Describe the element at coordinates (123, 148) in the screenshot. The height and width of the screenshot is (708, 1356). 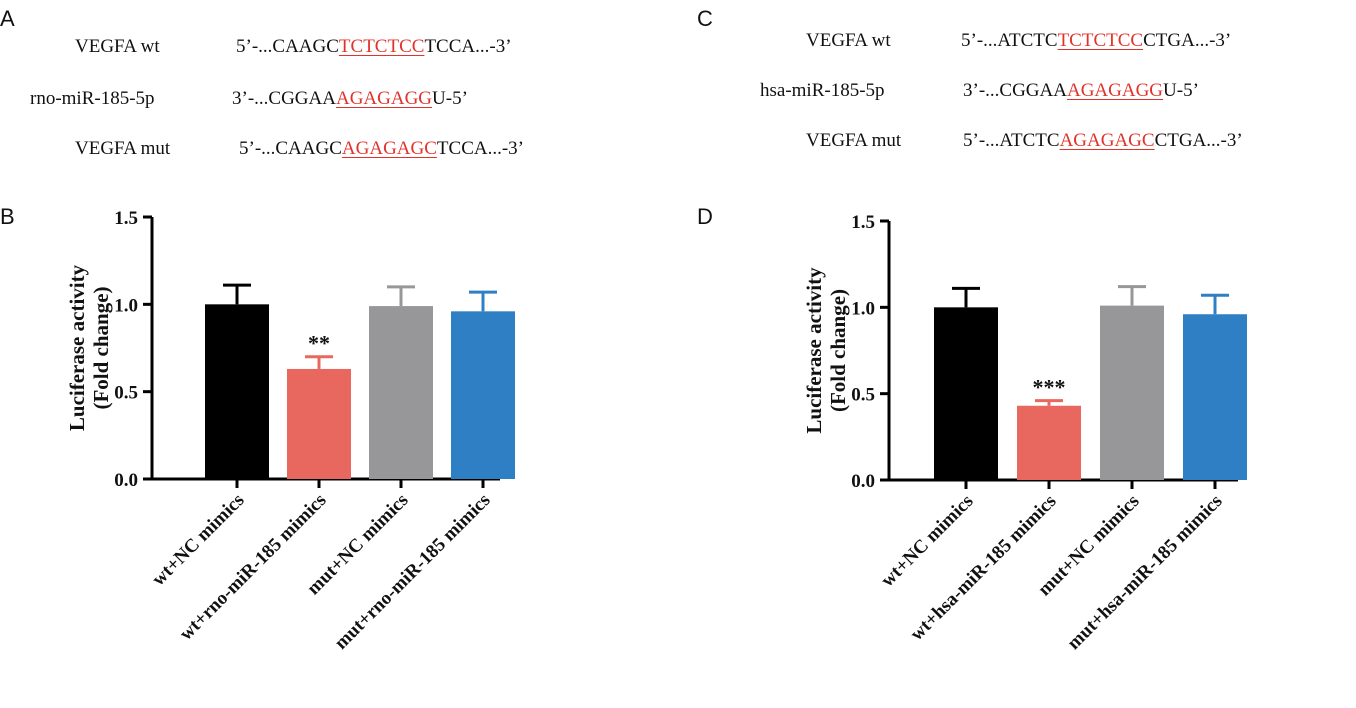
I see `seq-a-label-2: VEGFA mut` at that location.